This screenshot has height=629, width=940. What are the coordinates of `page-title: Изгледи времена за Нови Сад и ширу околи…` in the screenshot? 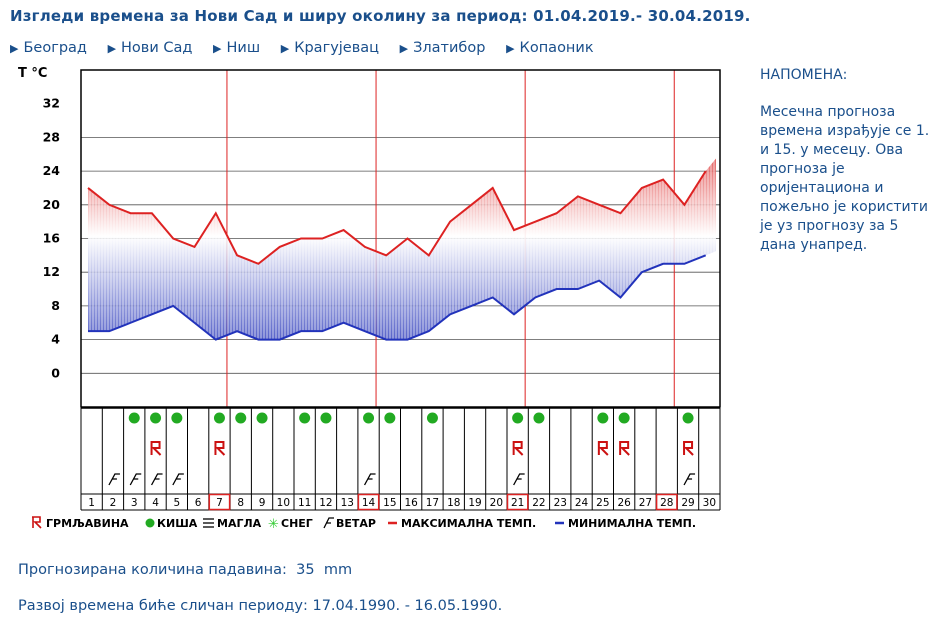 It's located at (380, 16).